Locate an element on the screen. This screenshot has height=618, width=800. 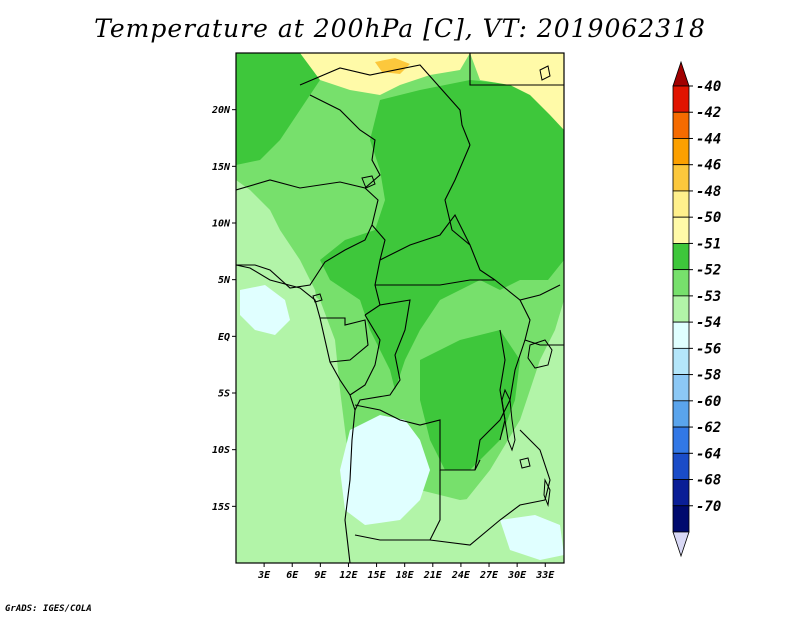
colorbar-label: -68 is located at coordinates (708, 481).